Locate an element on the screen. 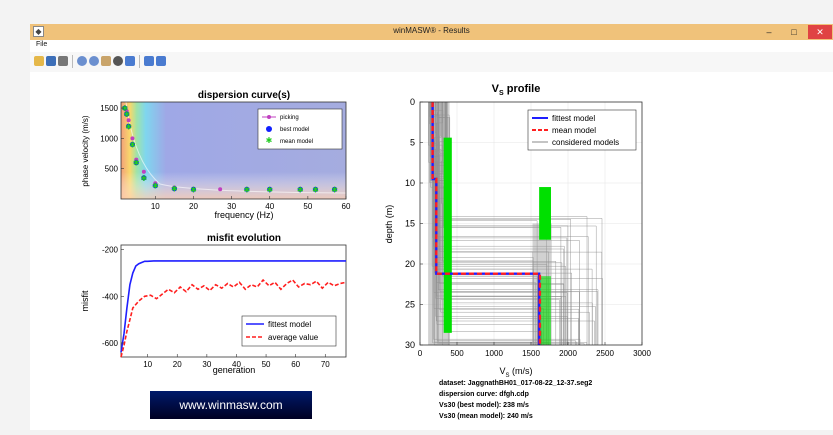  legend-icon is located at coordinates (161, 61).